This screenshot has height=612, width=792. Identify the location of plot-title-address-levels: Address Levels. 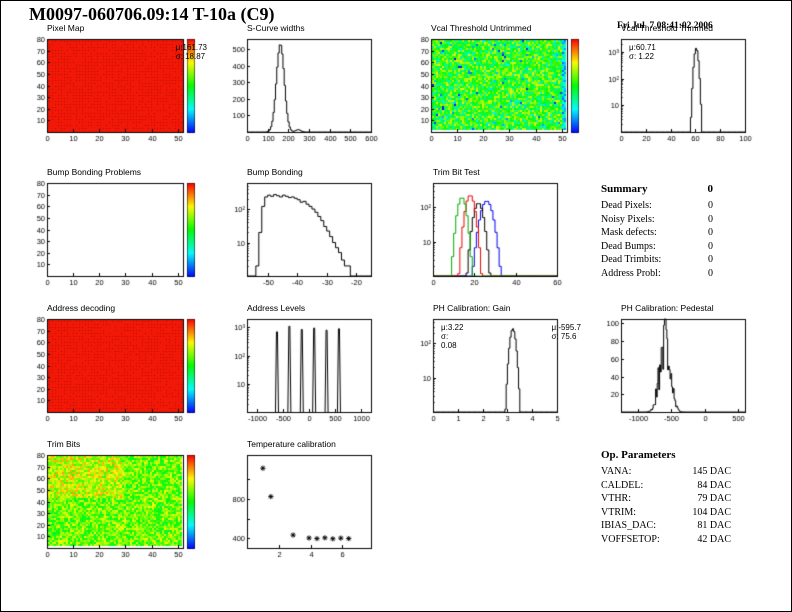
(276, 308).